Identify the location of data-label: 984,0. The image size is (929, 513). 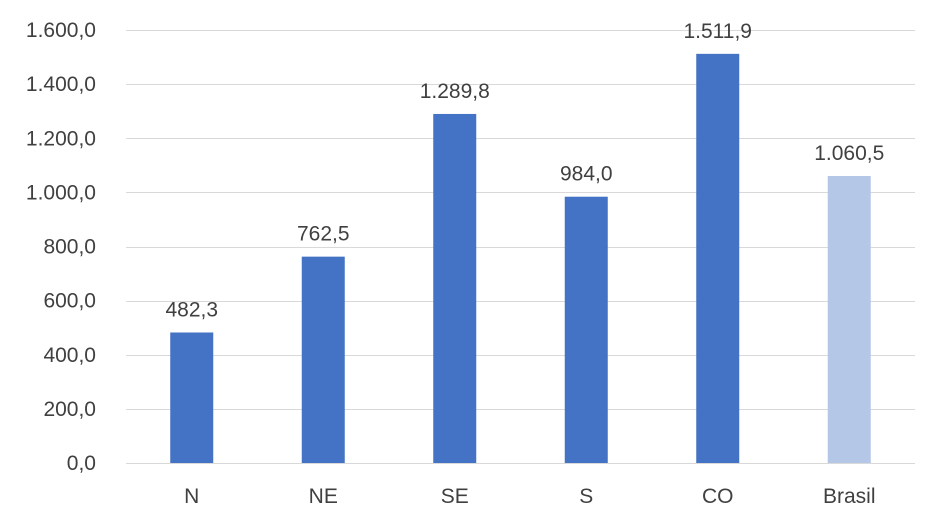
(586, 174).